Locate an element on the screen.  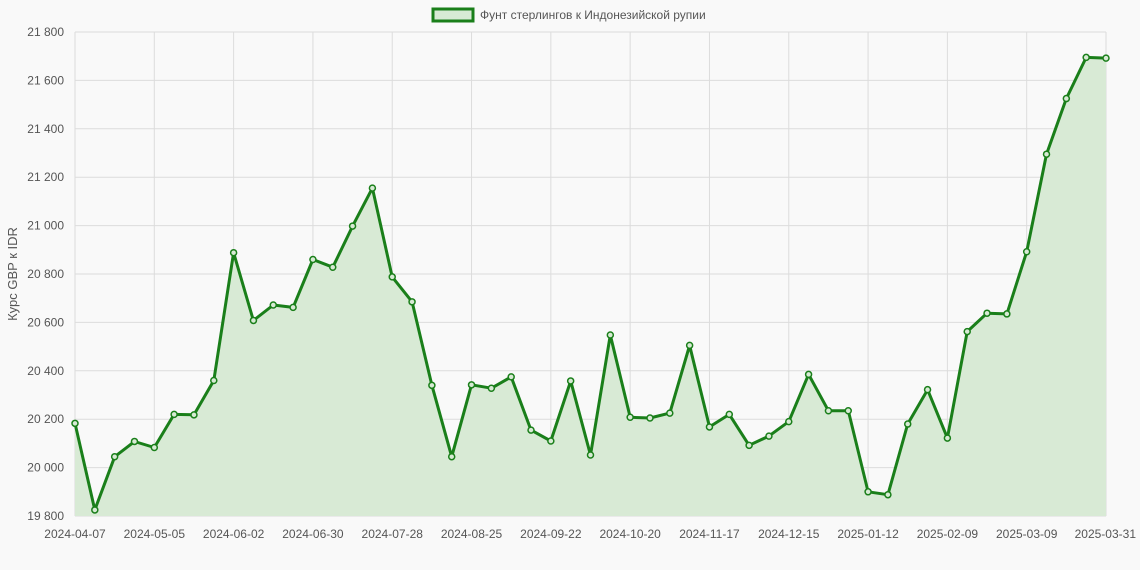
y-tick-label: 20 000 is located at coordinates (45, 468).